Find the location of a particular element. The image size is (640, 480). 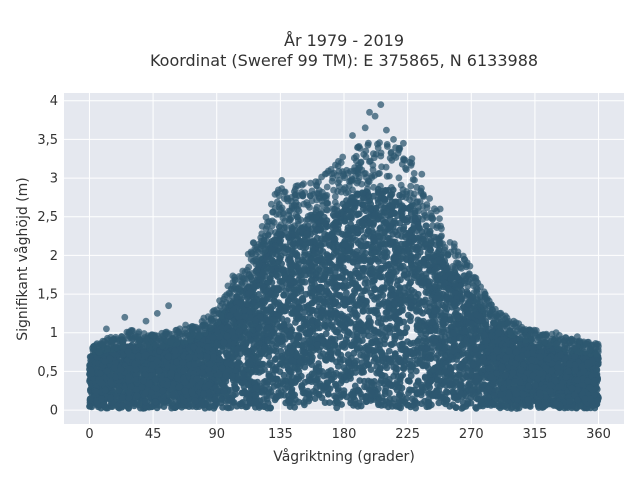

chart-title-line-1: År 1979 - 2019 is located at coordinates (344, 40).